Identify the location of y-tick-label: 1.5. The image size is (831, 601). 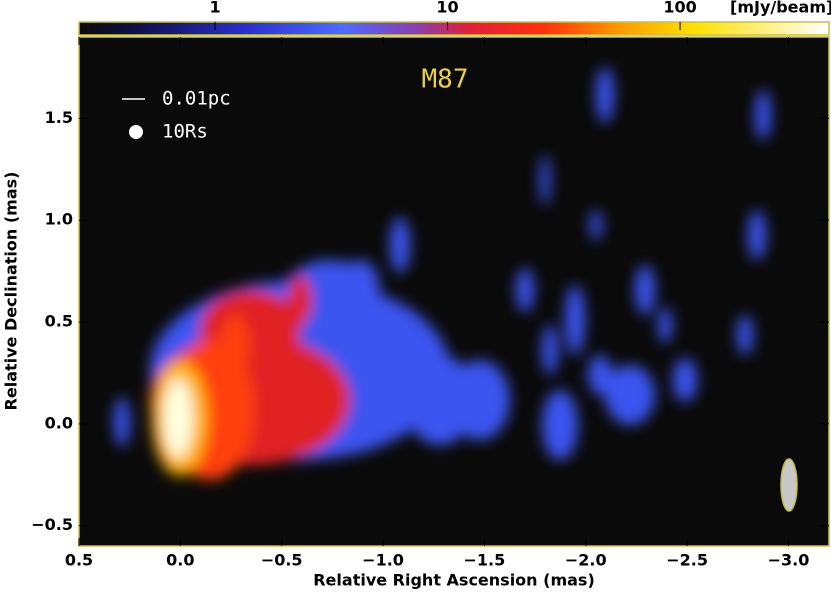
(59, 117).